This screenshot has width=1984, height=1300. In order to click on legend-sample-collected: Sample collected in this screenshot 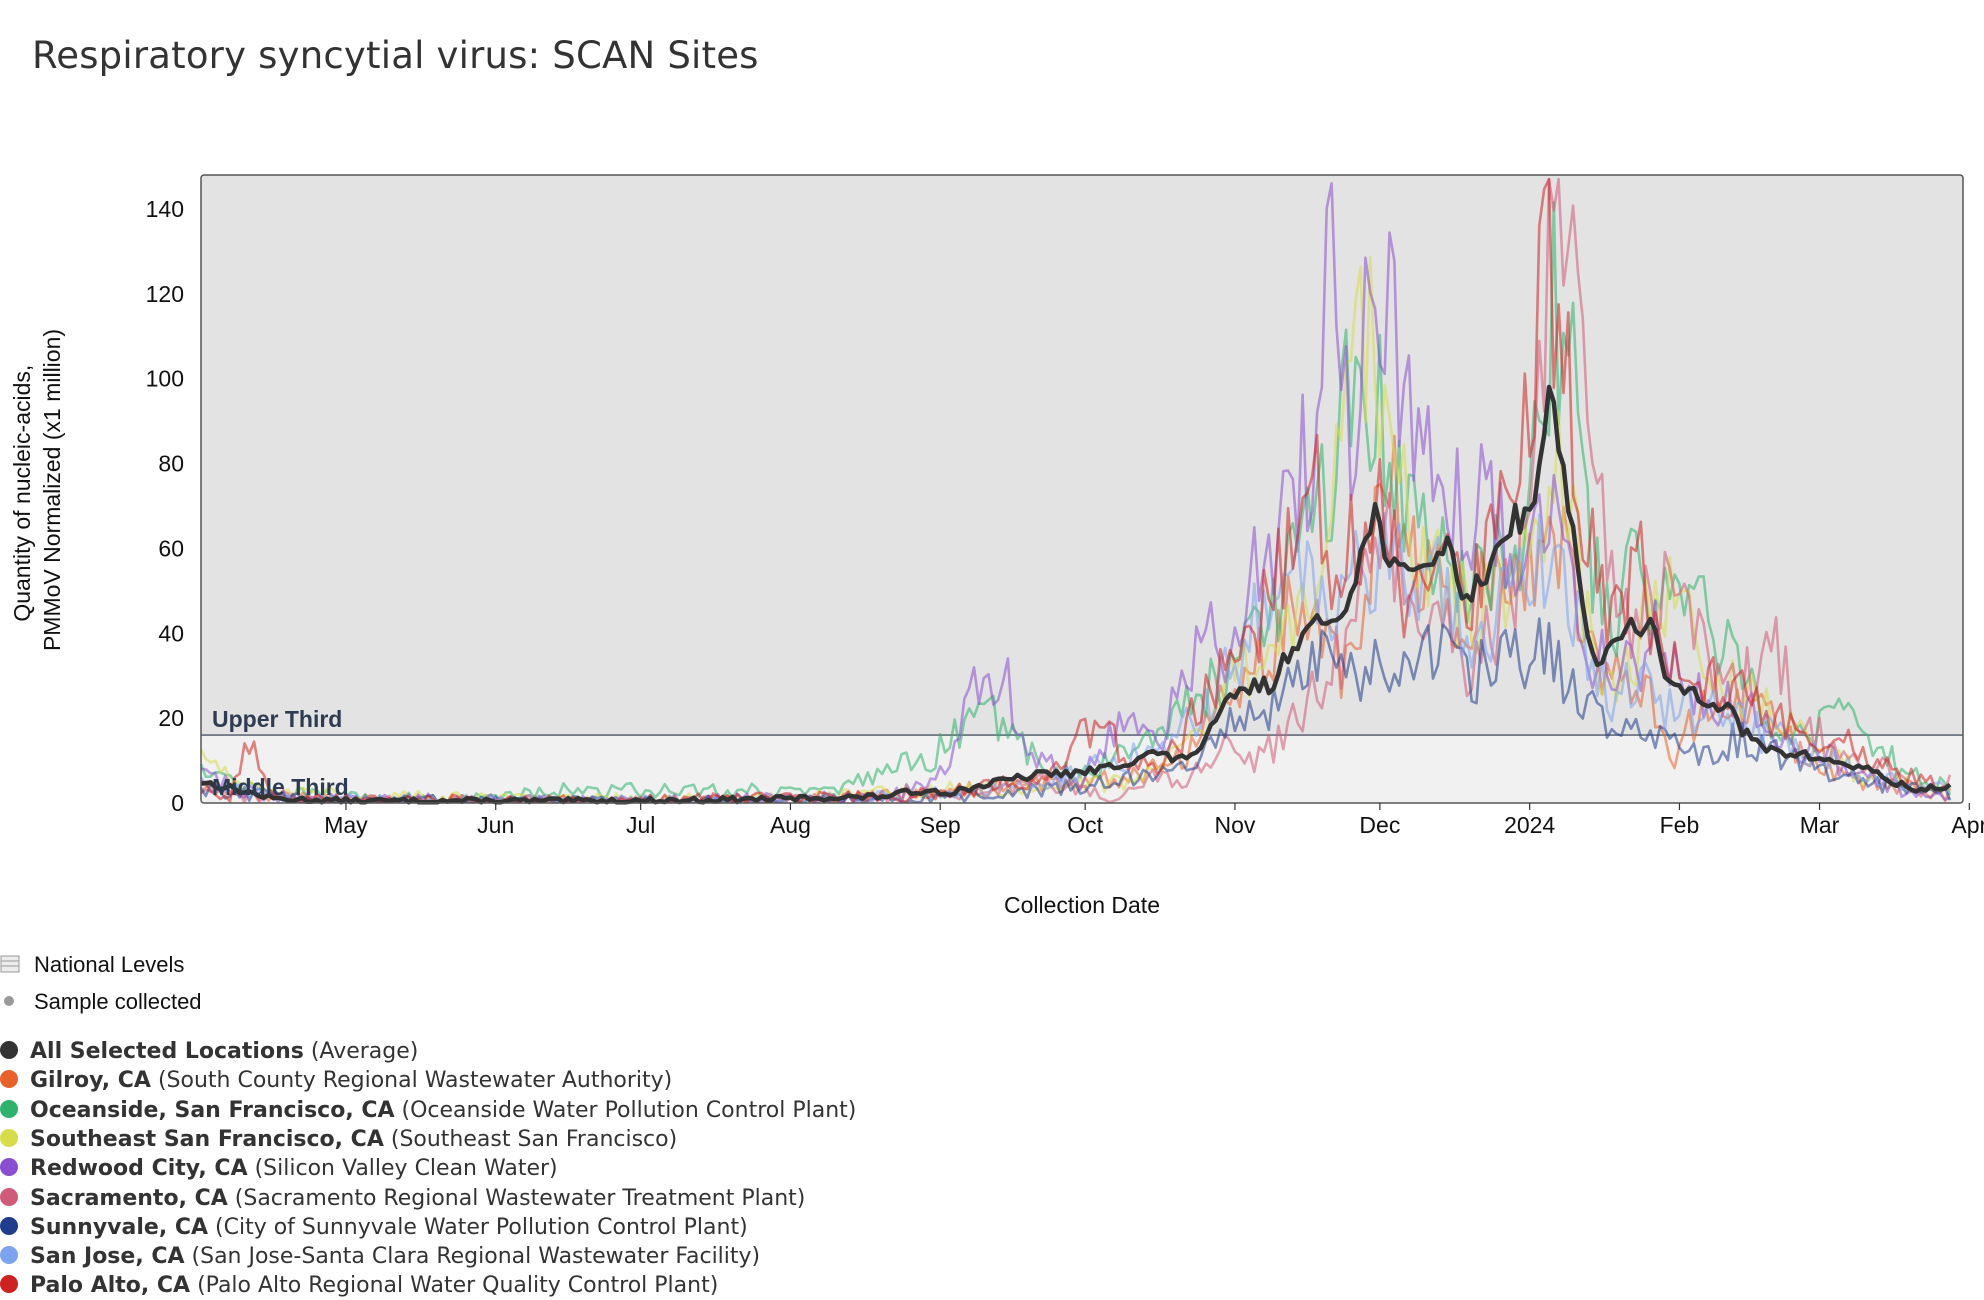, I will do `click(101, 1002)`.